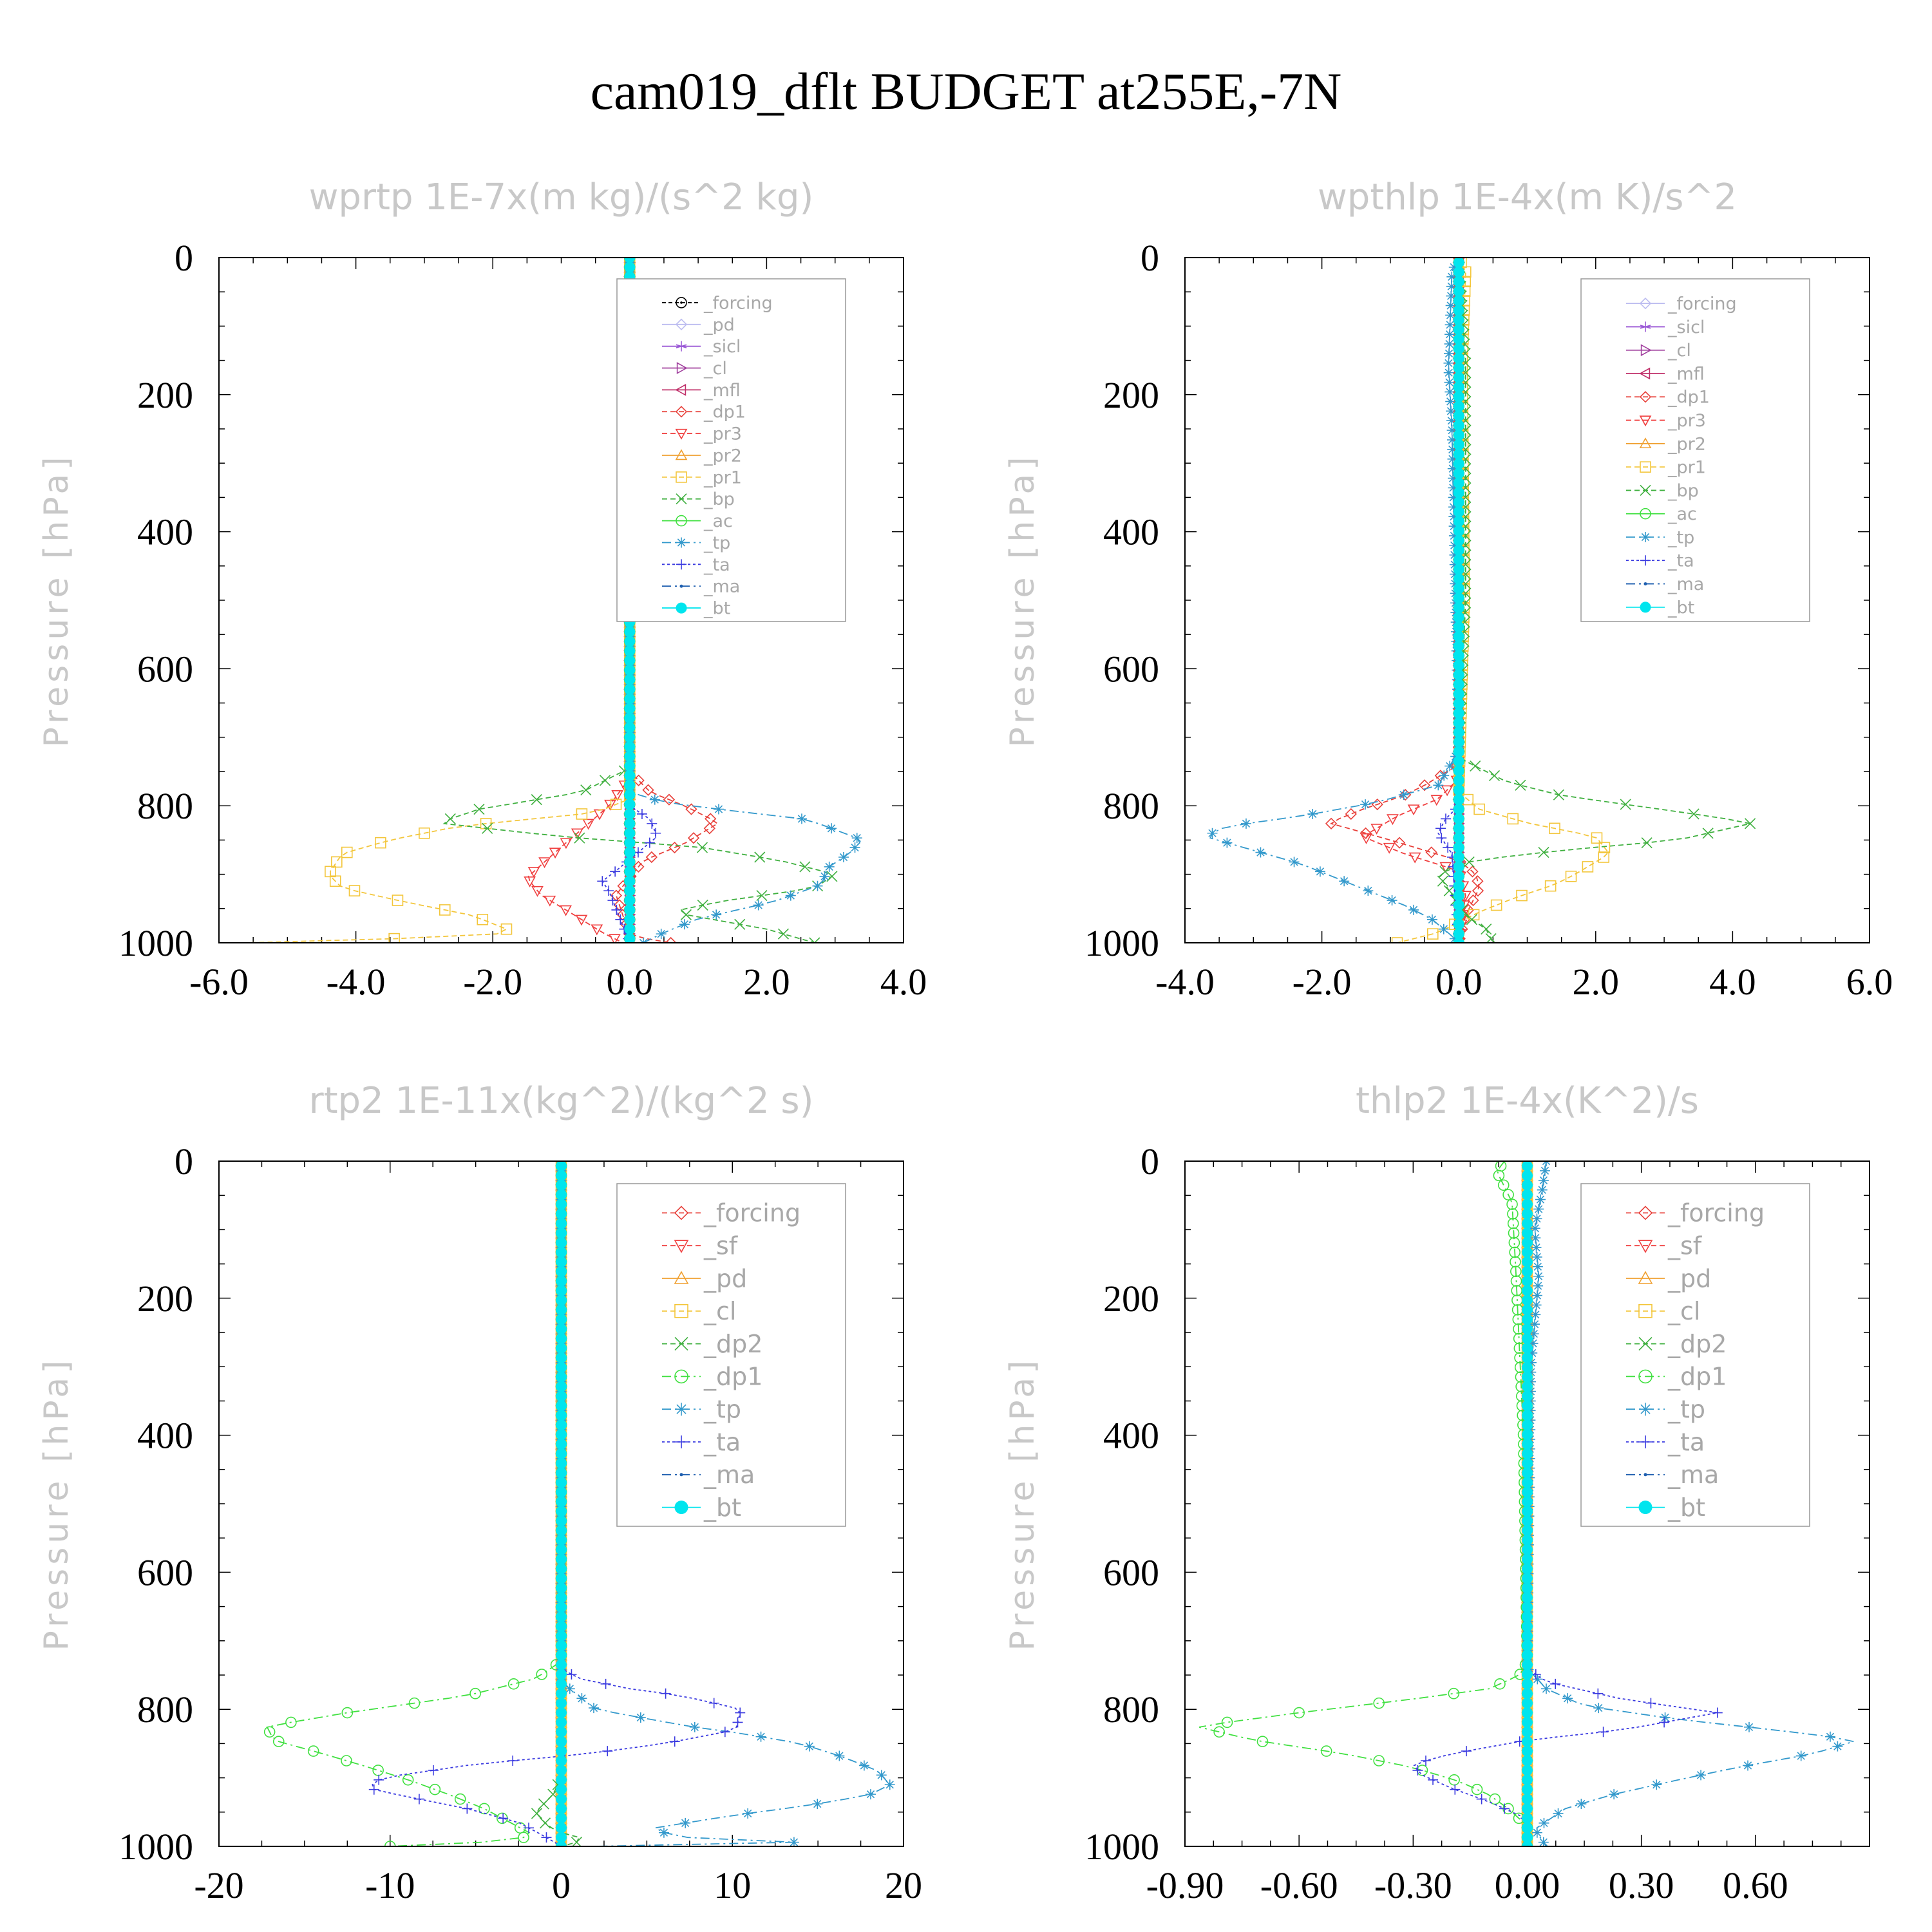 This screenshot has height=1932, width=1932. What do you see at coordinates (1702, 304) in the screenshot?
I see `legend-label: _forcing` at bounding box center [1702, 304].